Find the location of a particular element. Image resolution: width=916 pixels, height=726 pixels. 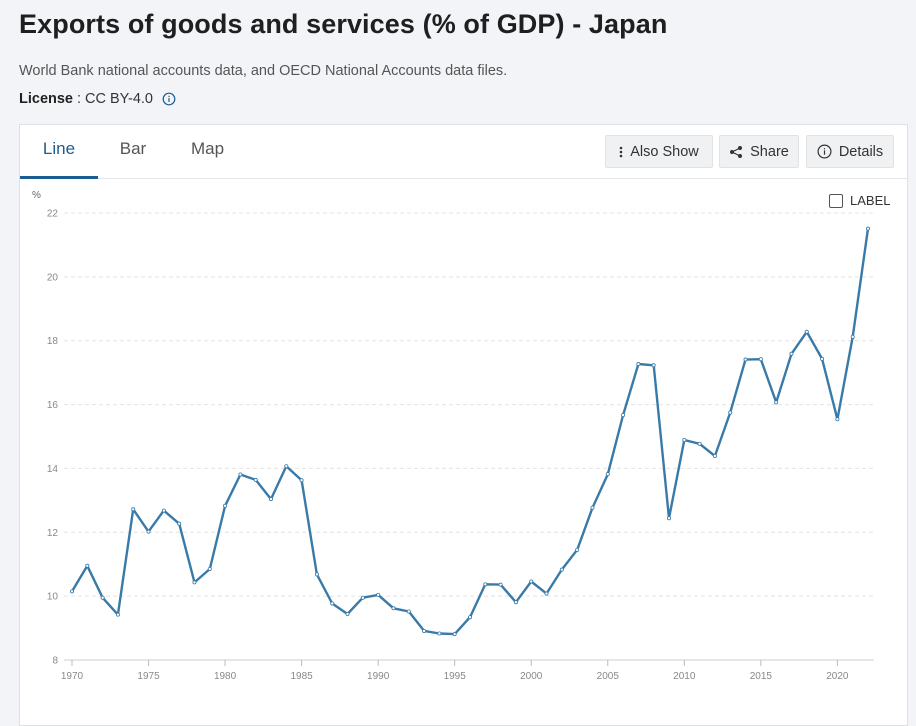

y-tick-label: 14 is located at coordinates (53, 469).